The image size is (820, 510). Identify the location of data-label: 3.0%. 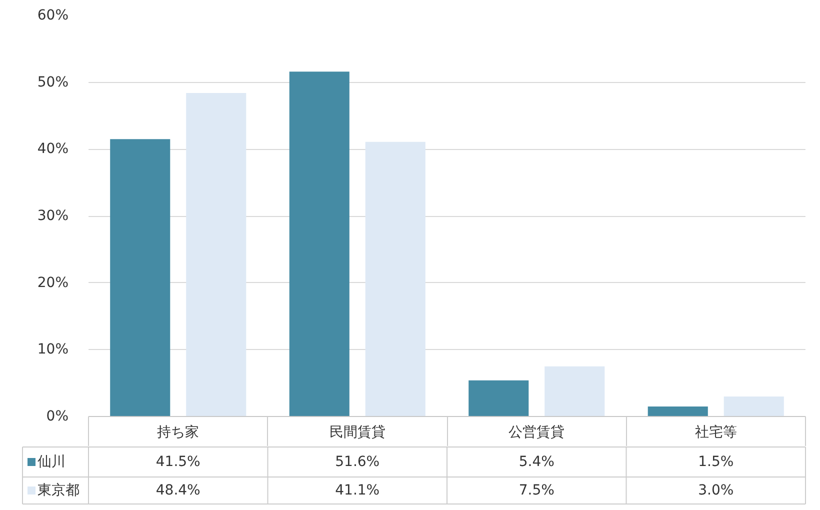
(716, 490).